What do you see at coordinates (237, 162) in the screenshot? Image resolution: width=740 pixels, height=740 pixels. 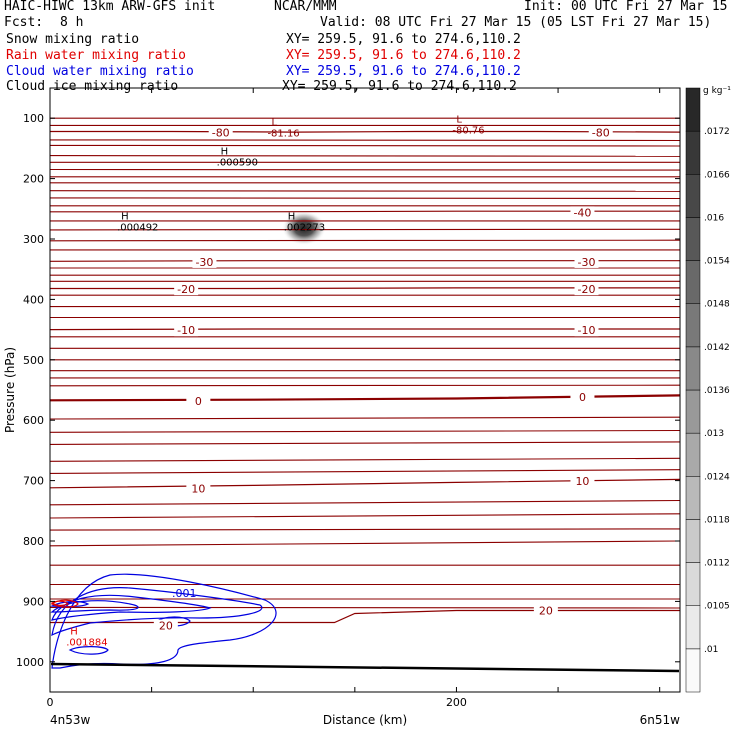 I see `svg-text: .000590` at bounding box center [237, 162].